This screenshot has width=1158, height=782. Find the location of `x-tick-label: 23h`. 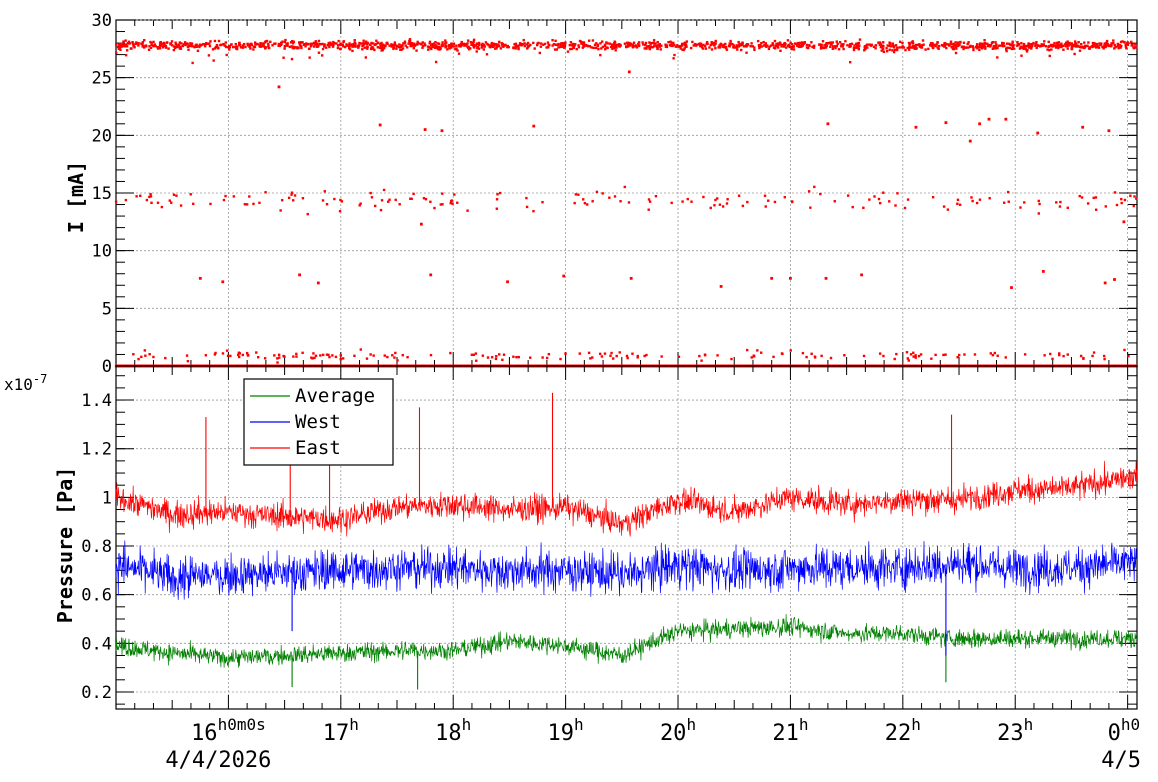

x-tick-label: 23h is located at coordinates (1015, 730).